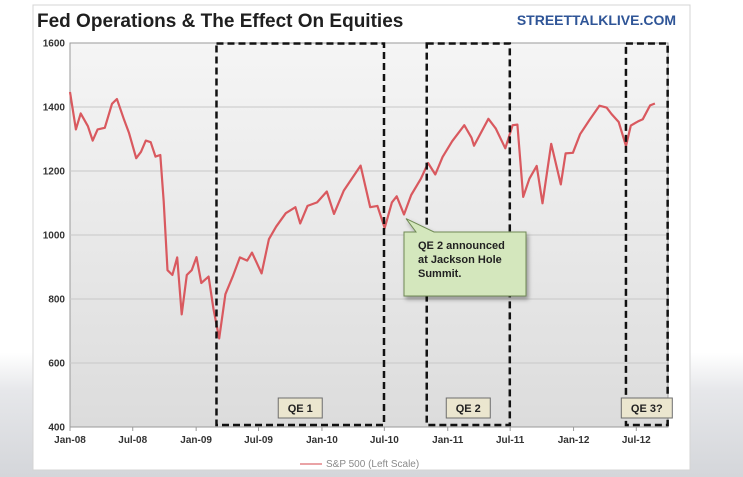 Image resolution: width=743 pixels, height=477 pixels. I want to click on qe-region-box, so click(646, 234).